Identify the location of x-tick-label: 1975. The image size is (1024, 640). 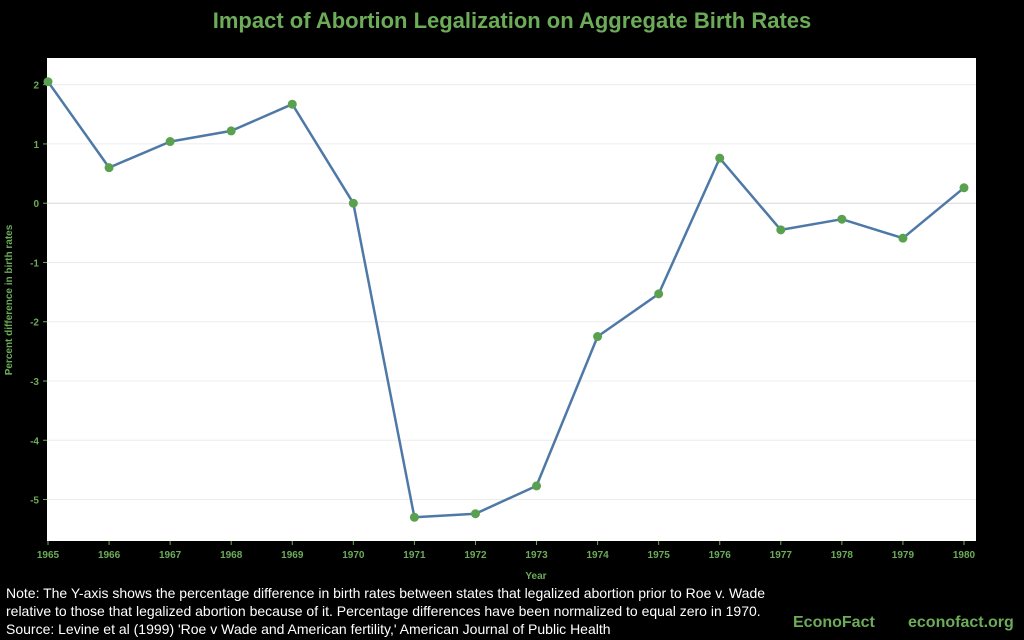
(659, 555).